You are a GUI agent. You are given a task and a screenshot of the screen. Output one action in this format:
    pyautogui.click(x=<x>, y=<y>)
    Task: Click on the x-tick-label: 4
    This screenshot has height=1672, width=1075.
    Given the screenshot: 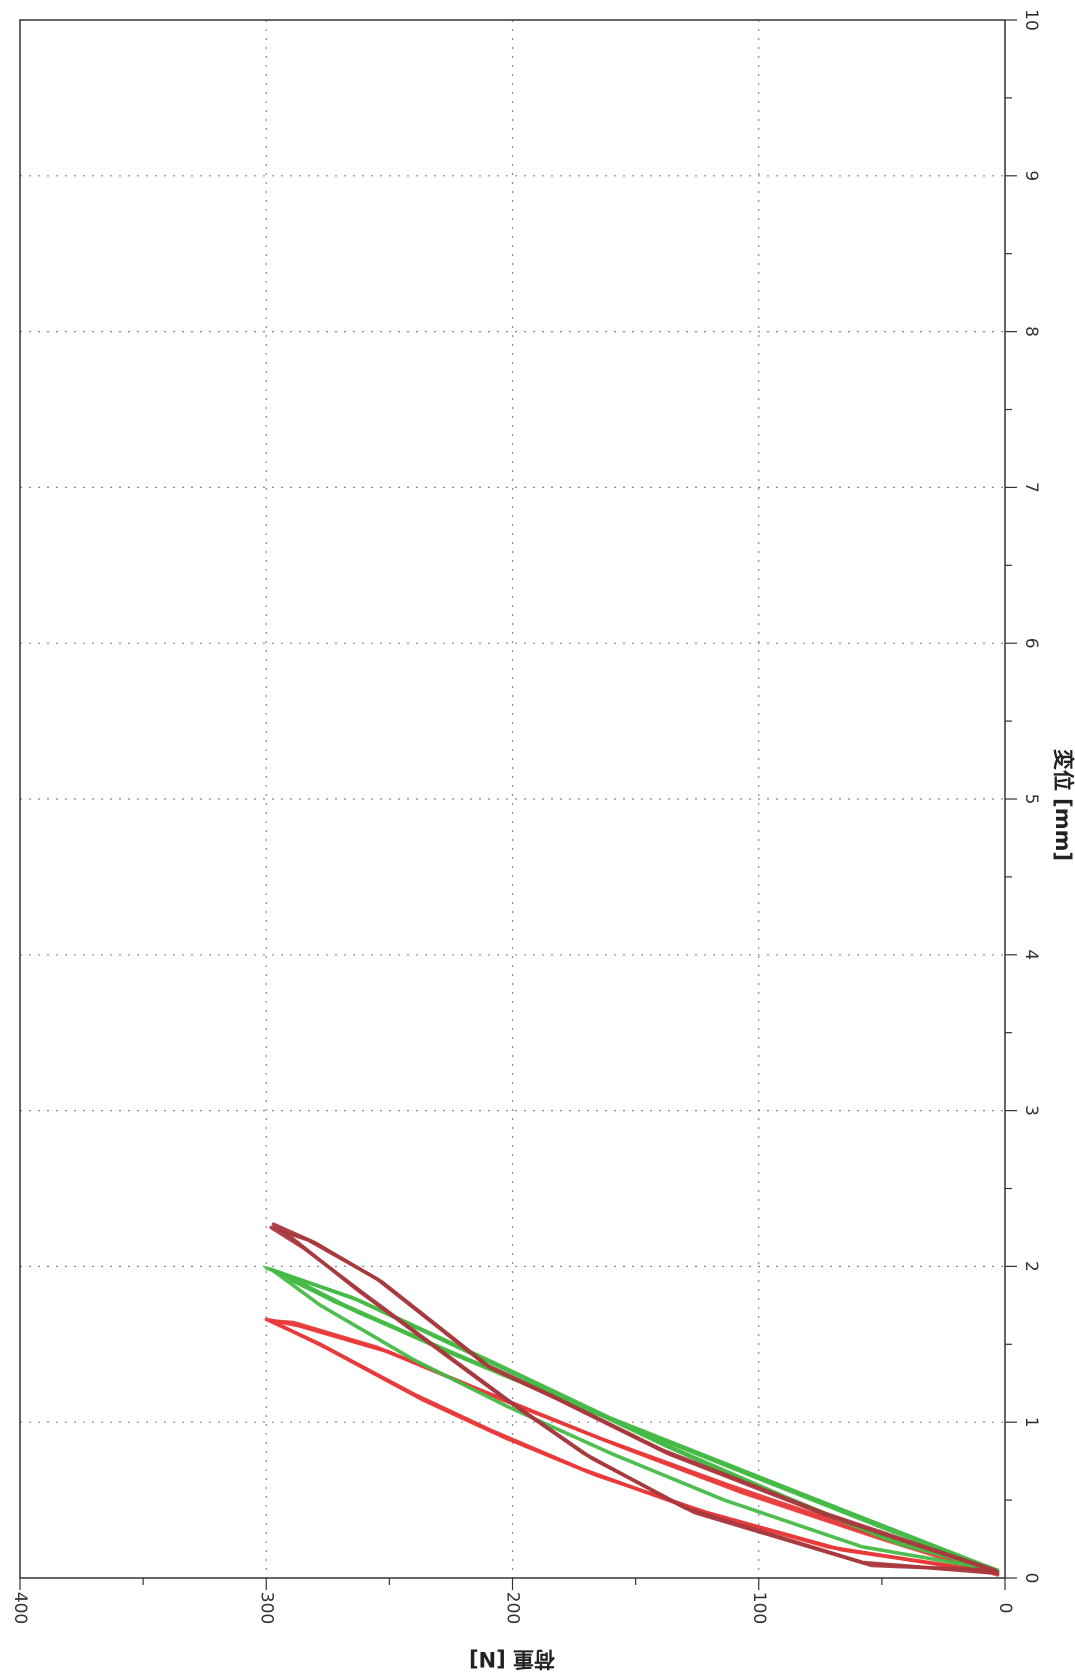 What is the action you would take?
    pyautogui.click(x=1031, y=954)
    